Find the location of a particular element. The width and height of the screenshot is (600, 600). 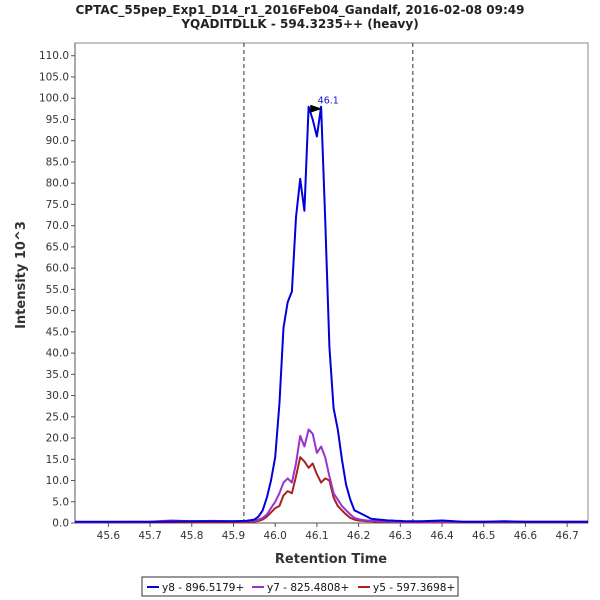

peak-annotation-label: 46.1 is located at coordinates (328, 101).